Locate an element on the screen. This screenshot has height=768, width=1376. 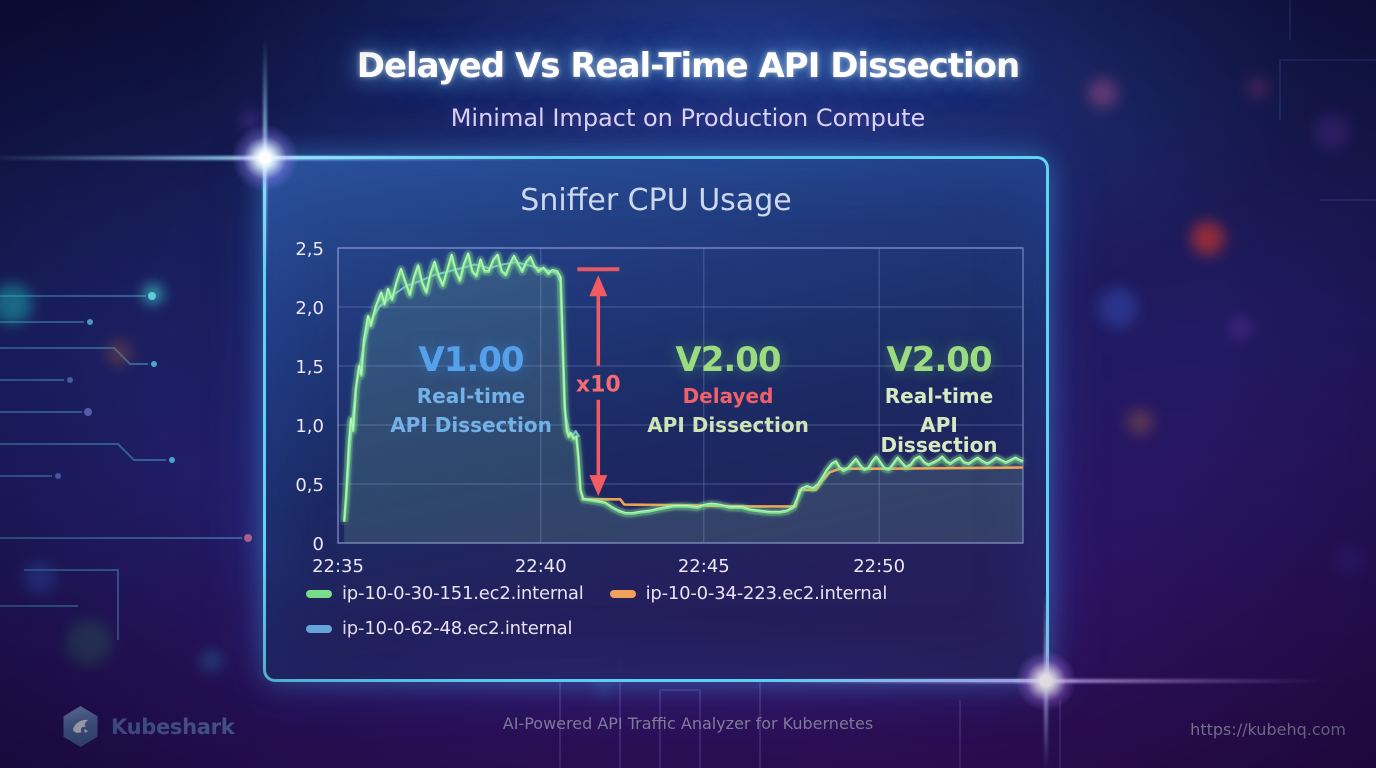
y-tick-label: 1,0 is located at coordinates (309, 426).